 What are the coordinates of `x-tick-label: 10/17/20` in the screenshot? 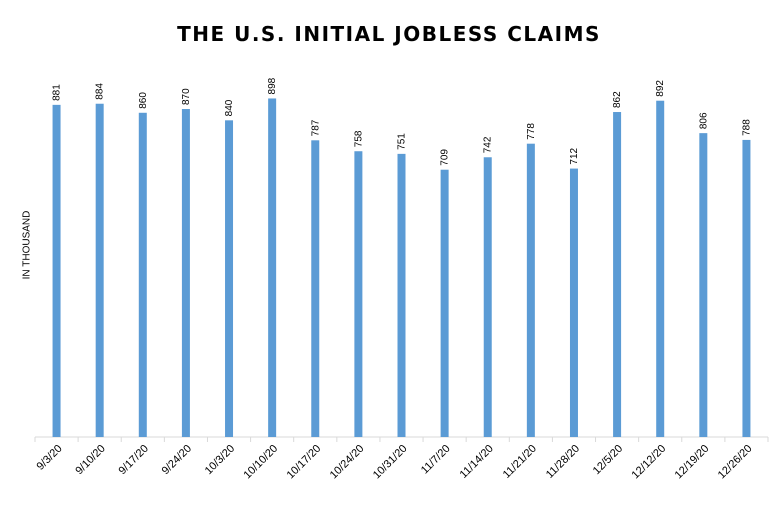 It's located at (304, 462).